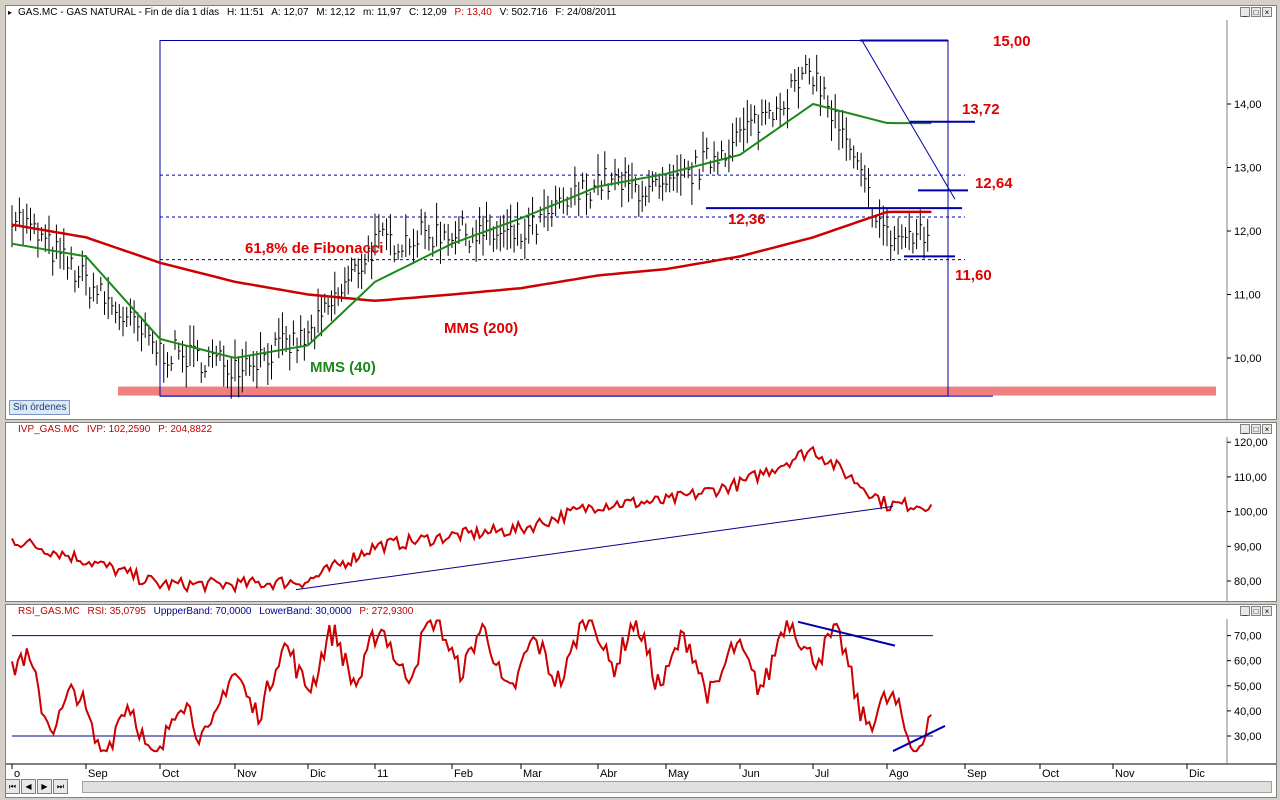 Image resolution: width=1280 pixels, height=800 pixels. I want to click on rsi-y-tick-label: 30,00, so click(1248, 737).